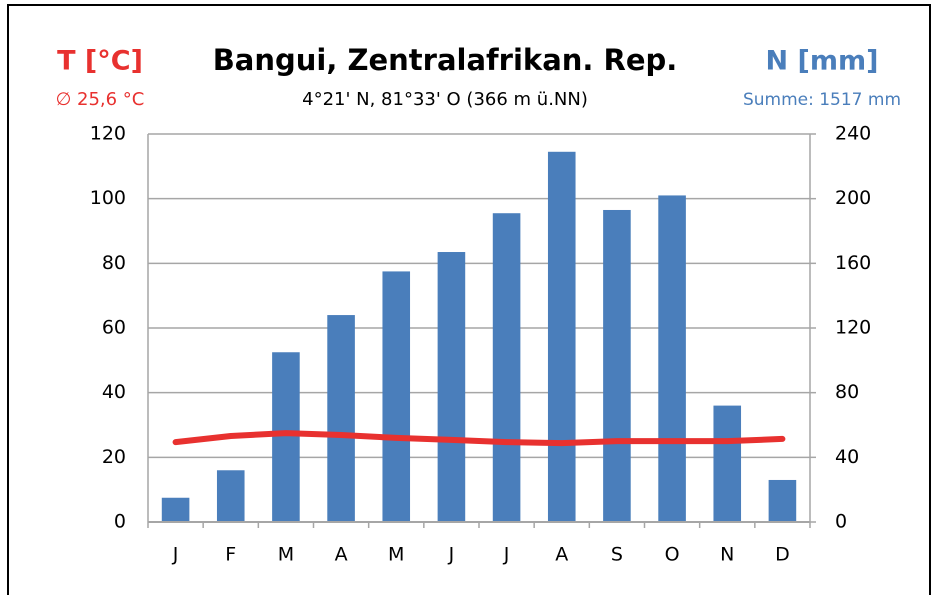 The image size is (937, 595). I want to click on x-tick-label: N, so click(727, 555).